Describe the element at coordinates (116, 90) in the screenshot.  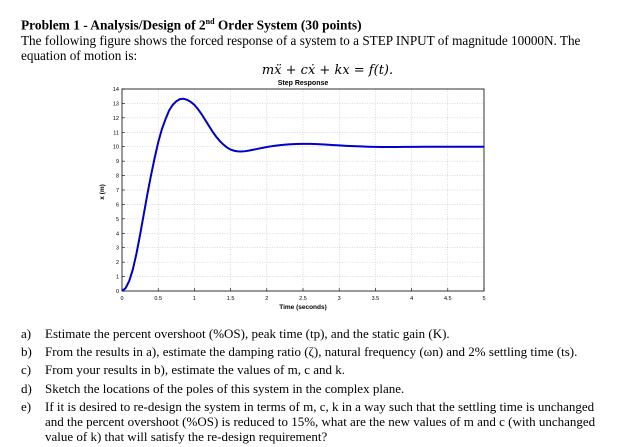
I see `y-tick-label: 14` at that location.